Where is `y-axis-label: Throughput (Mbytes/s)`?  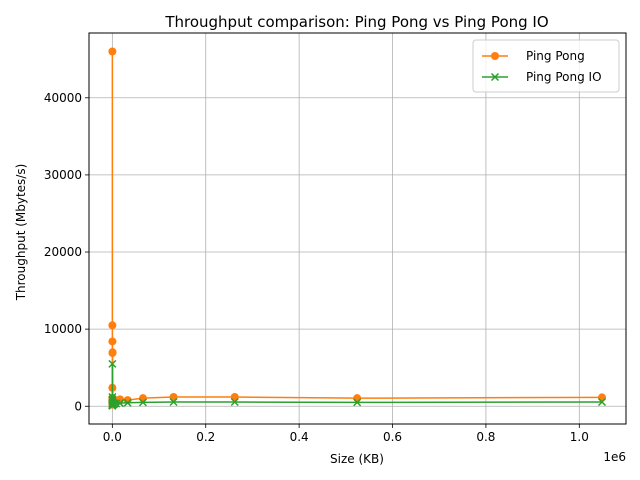 y-axis-label: Throughput (Mbytes/s) is located at coordinates (21, 233).